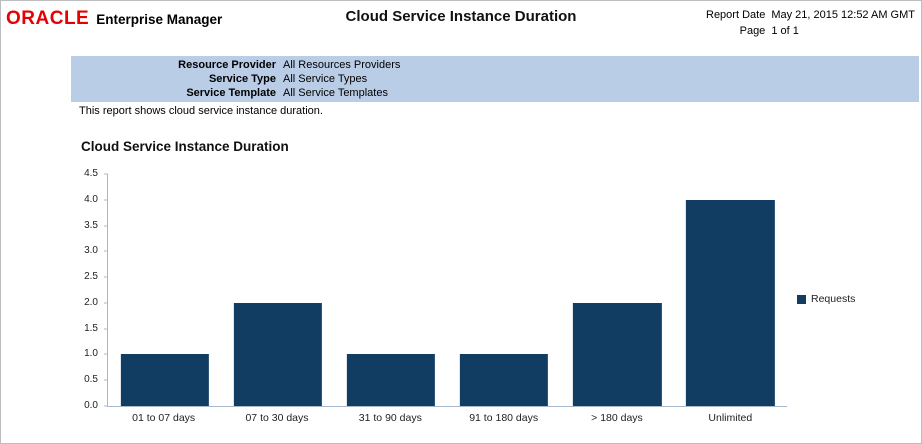 This screenshot has width=922, height=444. What do you see at coordinates (277, 354) in the screenshot?
I see `bar-07-to-30-days` at bounding box center [277, 354].